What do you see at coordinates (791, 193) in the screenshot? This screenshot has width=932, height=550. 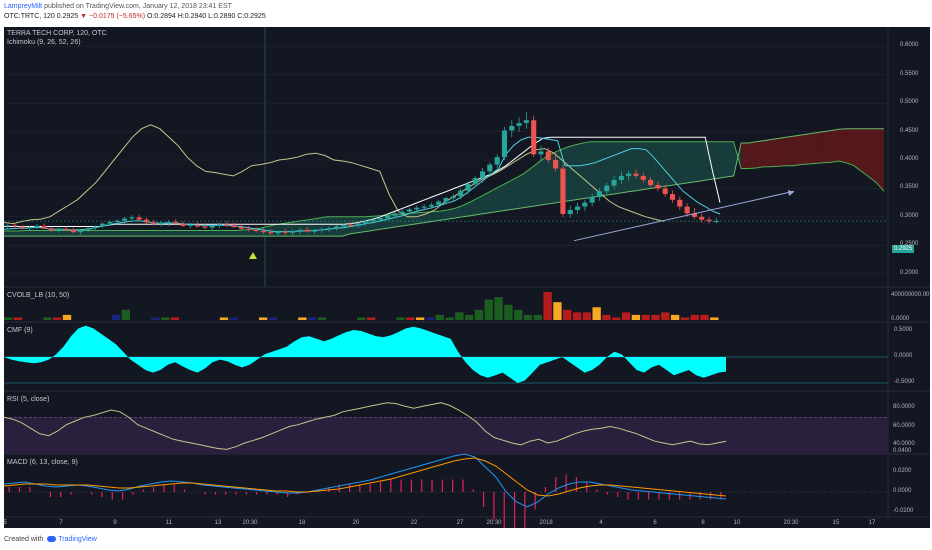 I see `trendline-arrow-icon` at bounding box center [791, 193].